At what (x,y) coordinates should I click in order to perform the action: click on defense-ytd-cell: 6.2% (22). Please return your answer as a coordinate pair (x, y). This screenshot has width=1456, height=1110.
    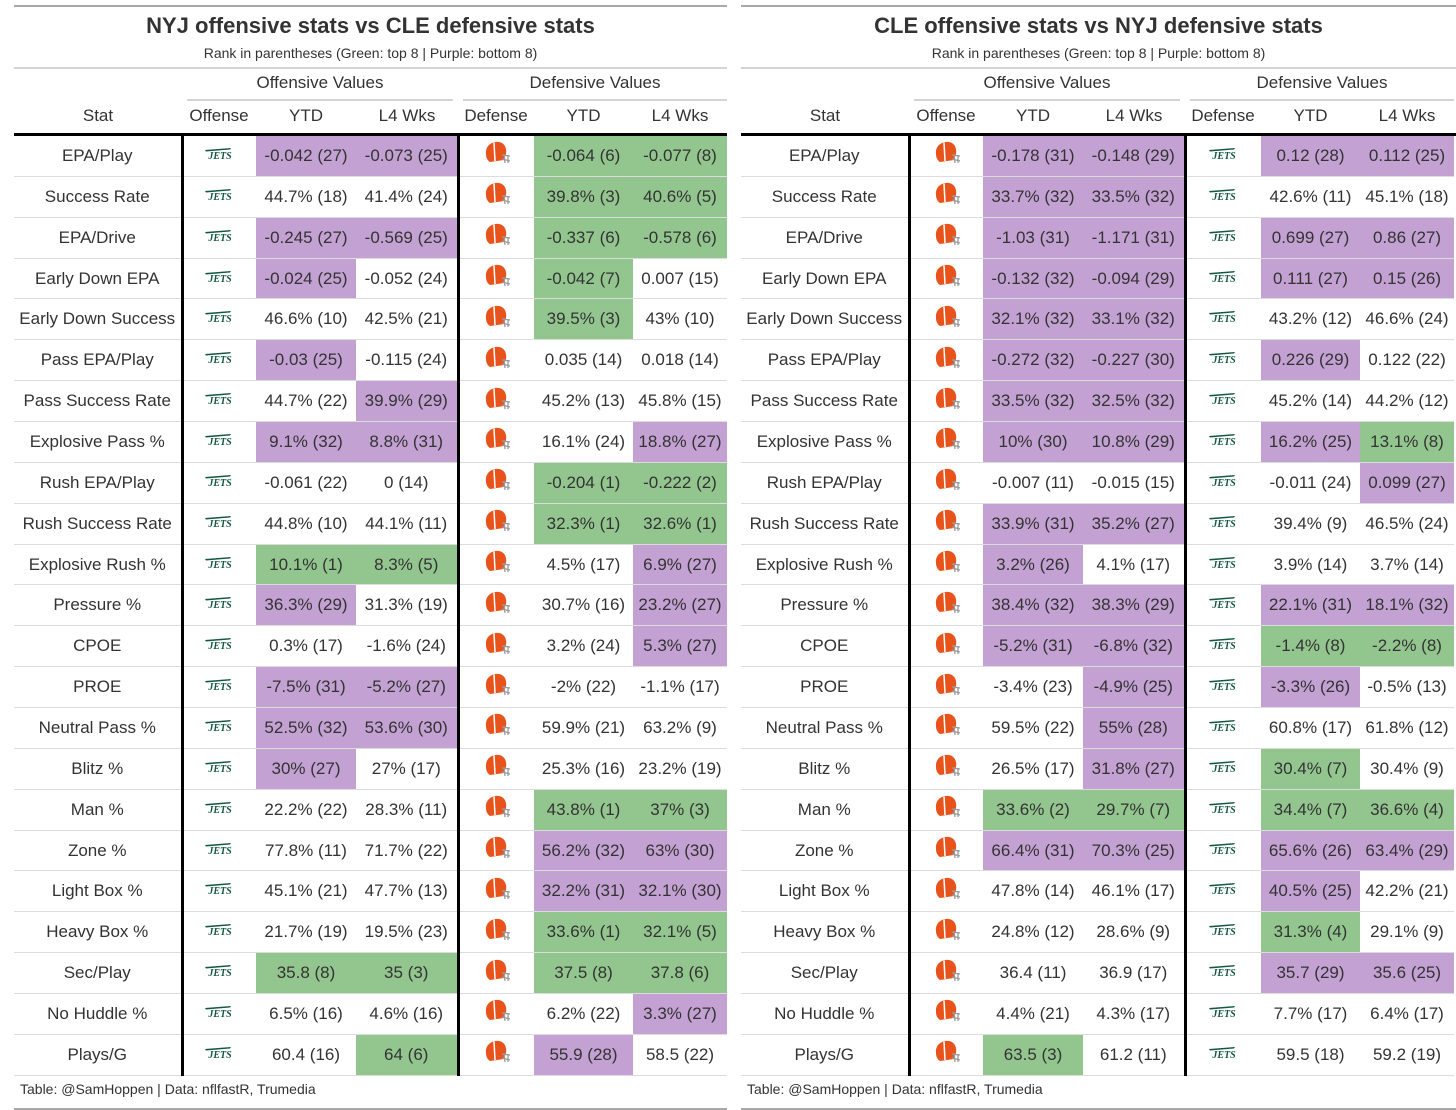
    Looking at the image, I should click on (583, 1014).